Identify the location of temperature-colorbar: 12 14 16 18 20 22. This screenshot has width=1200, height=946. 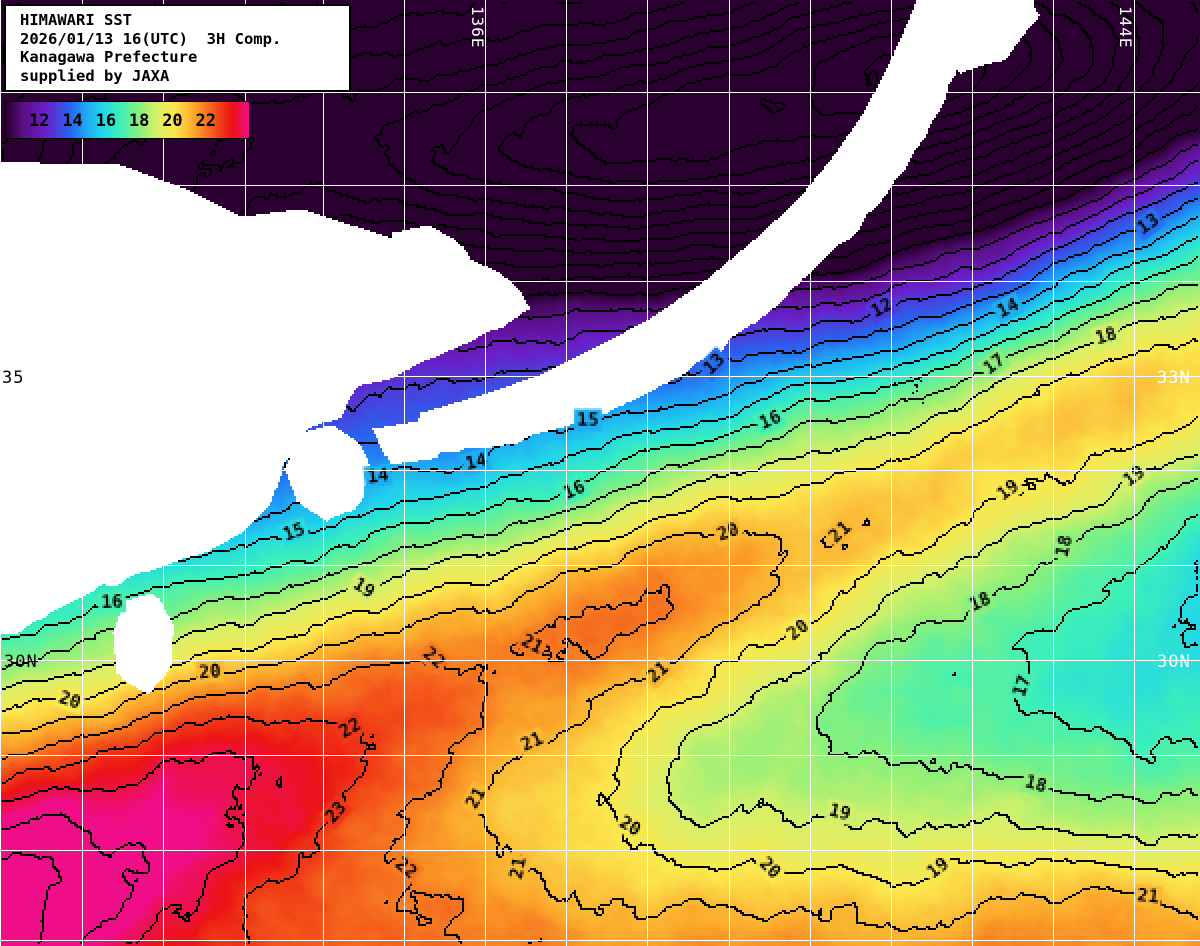
(127, 120).